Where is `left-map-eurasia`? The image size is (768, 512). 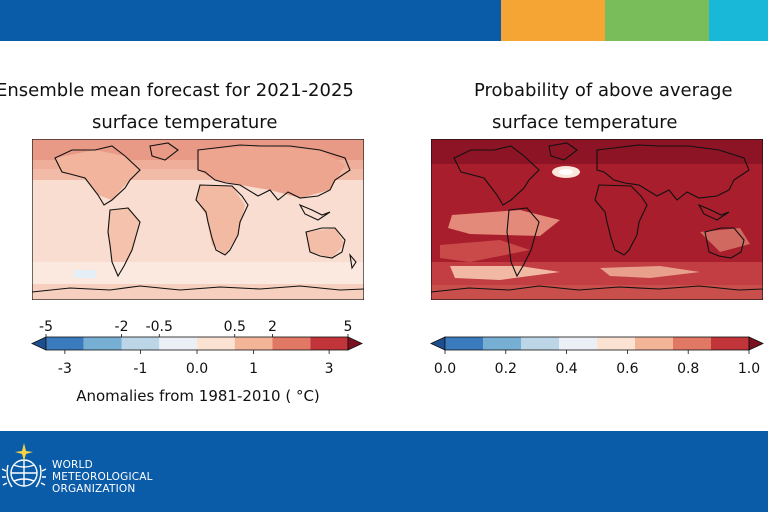
left-map-eurasia is located at coordinates (271, 172).